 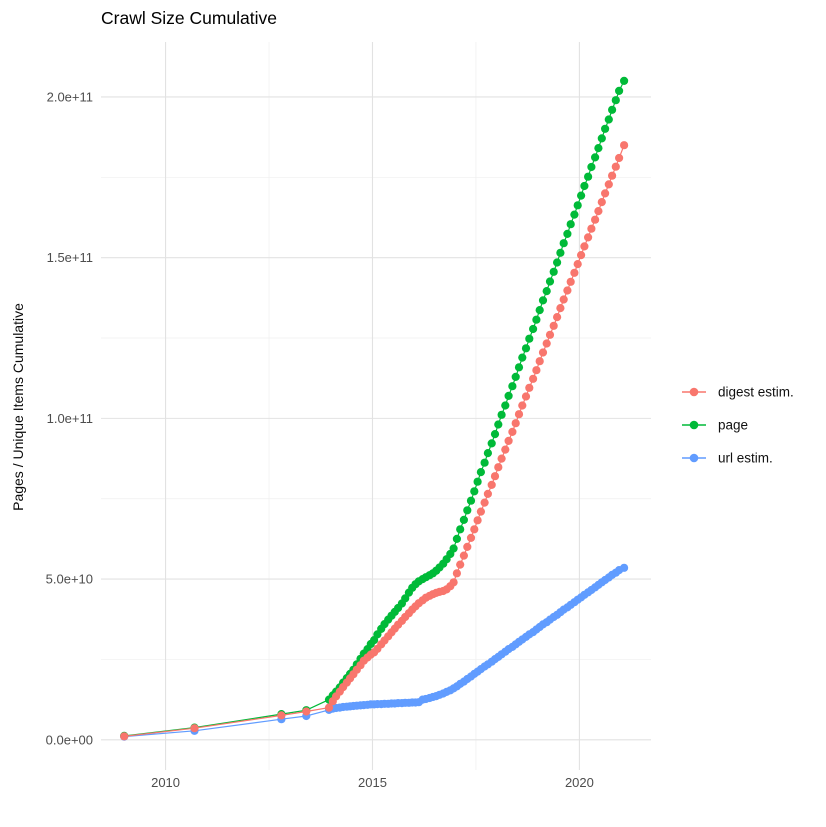 What do you see at coordinates (18, 407) in the screenshot?
I see `y-axis-title: Pages / Unique Items Cumulative` at bounding box center [18, 407].